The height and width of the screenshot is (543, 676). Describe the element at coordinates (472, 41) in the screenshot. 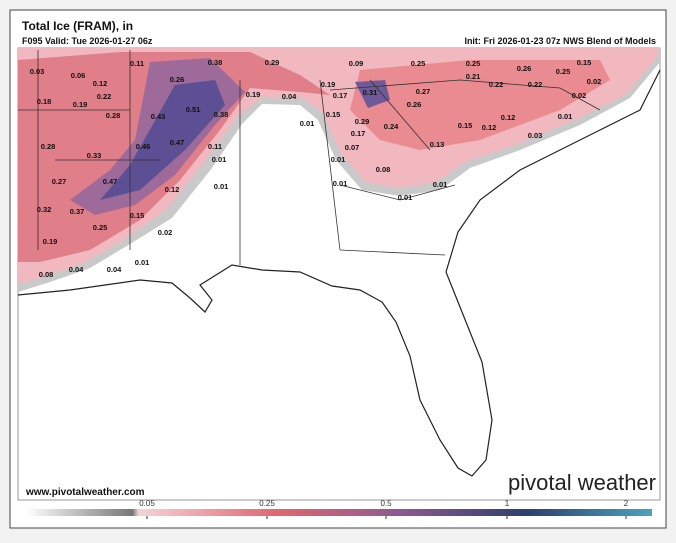

I see `init-prefix: Init:` at that location.